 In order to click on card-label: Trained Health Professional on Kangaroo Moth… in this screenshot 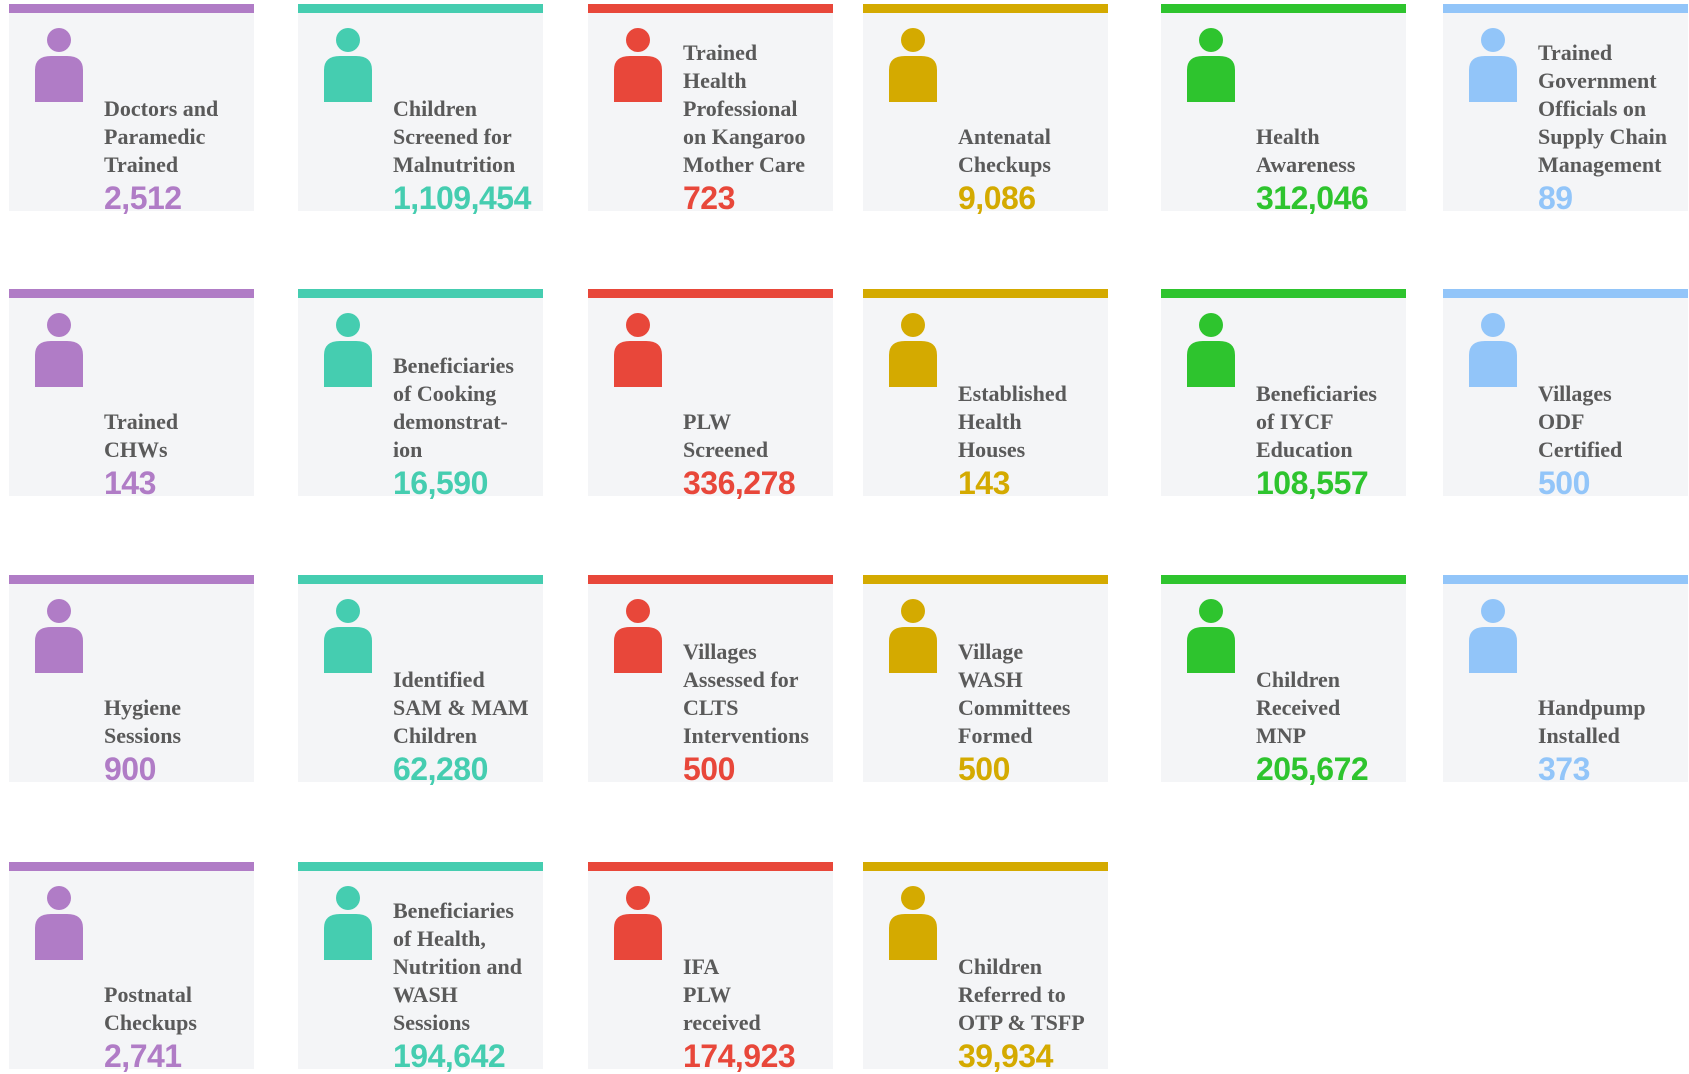, I will do `click(744, 109)`.